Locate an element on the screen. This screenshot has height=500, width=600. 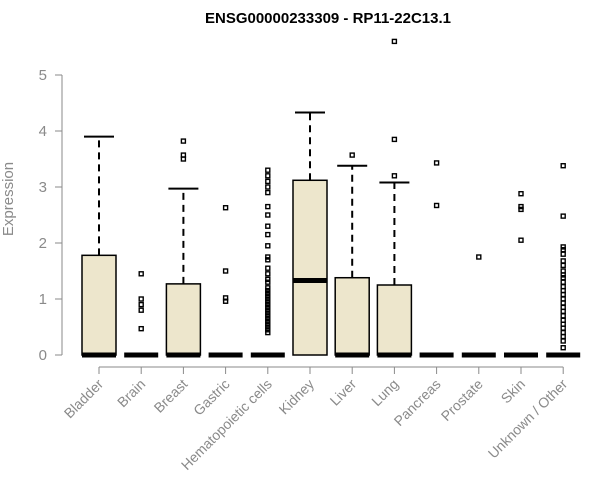
x-tick-label: Lung is located at coordinates (384, 392).